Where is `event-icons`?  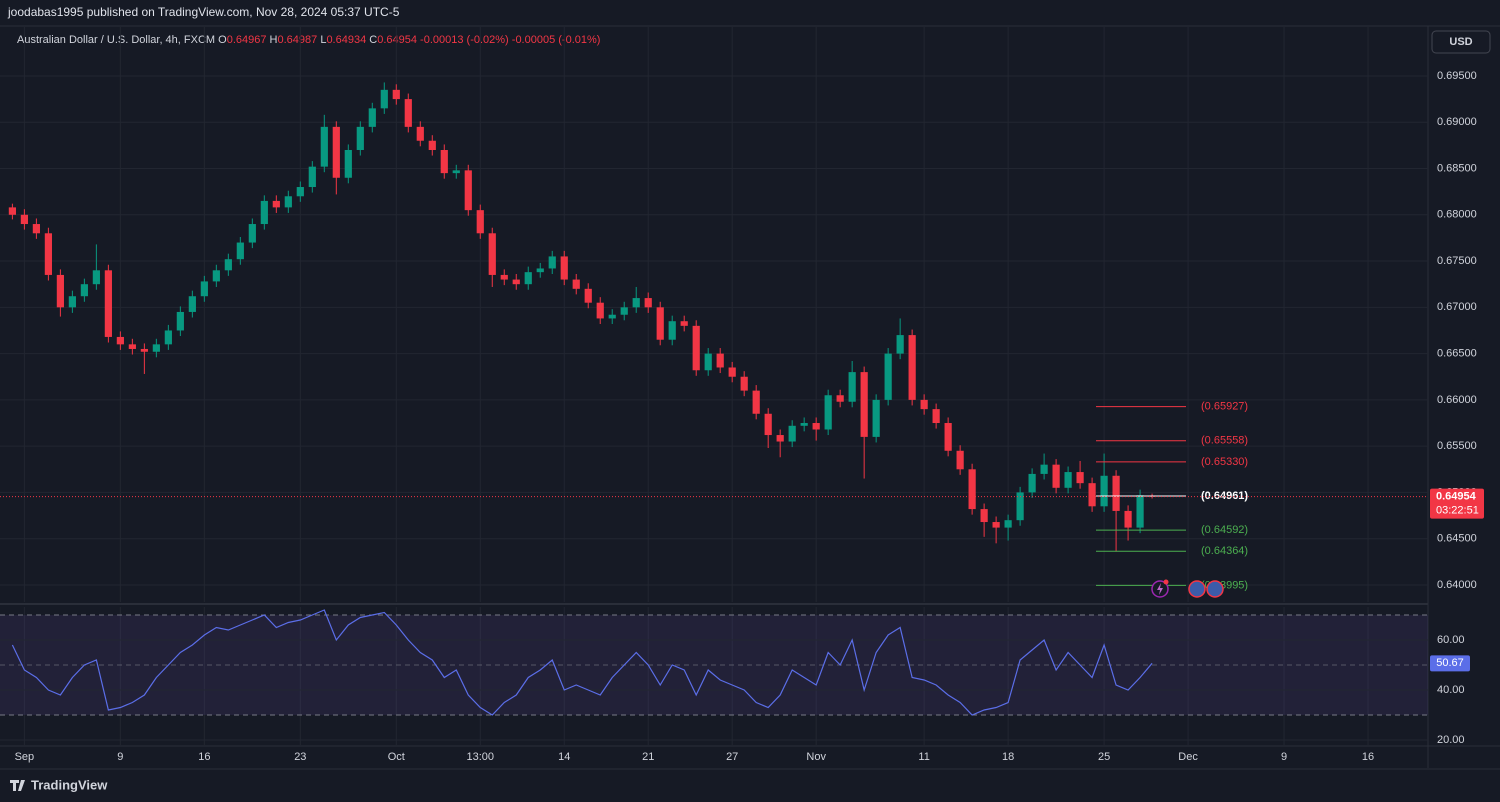
event-icons is located at coordinates (1187, 588).